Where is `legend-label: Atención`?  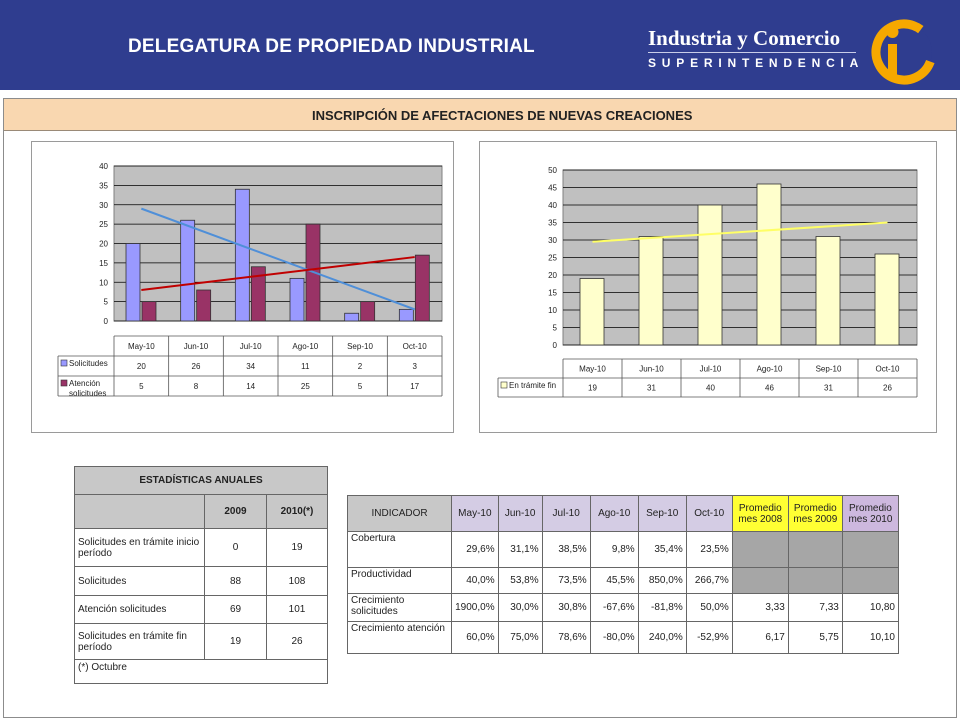
legend-label: Atención is located at coordinates (84, 383).